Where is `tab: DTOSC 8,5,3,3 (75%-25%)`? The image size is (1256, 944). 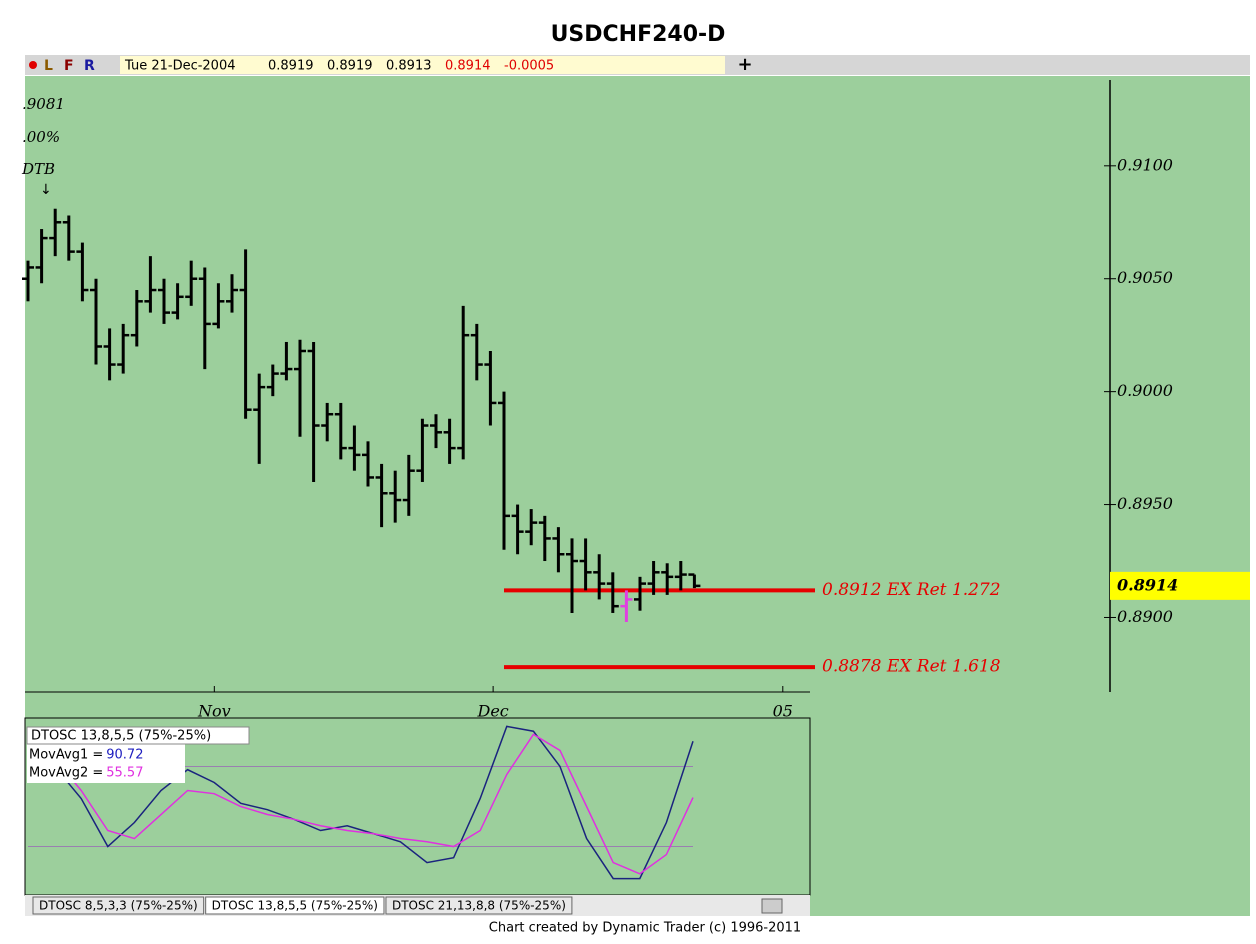
tab: DTOSC 8,5,3,3 (75%-25%) is located at coordinates (118, 906).